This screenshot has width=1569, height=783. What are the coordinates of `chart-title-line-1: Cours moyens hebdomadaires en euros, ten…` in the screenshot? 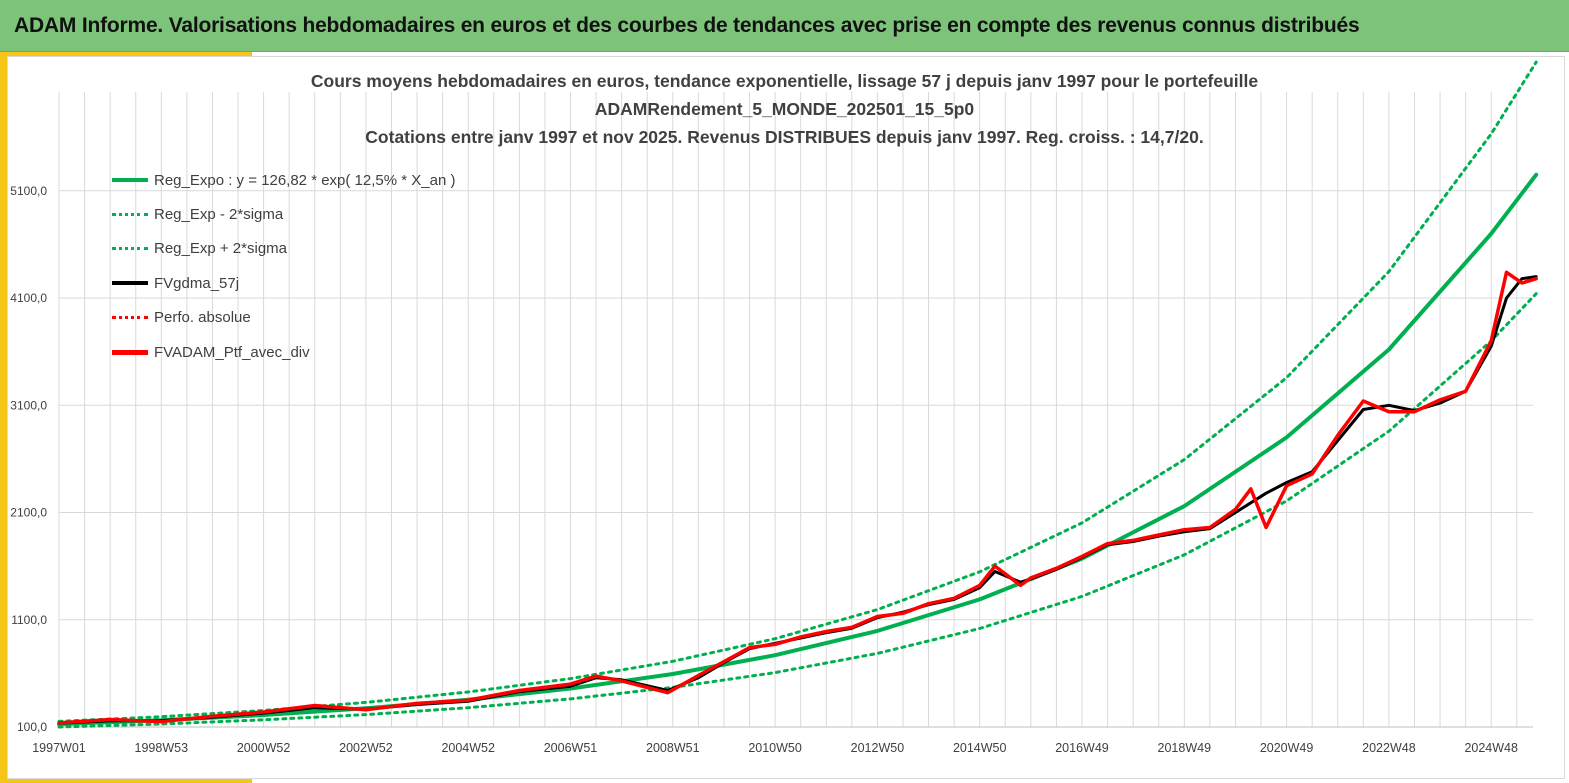 It's located at (784, 81).